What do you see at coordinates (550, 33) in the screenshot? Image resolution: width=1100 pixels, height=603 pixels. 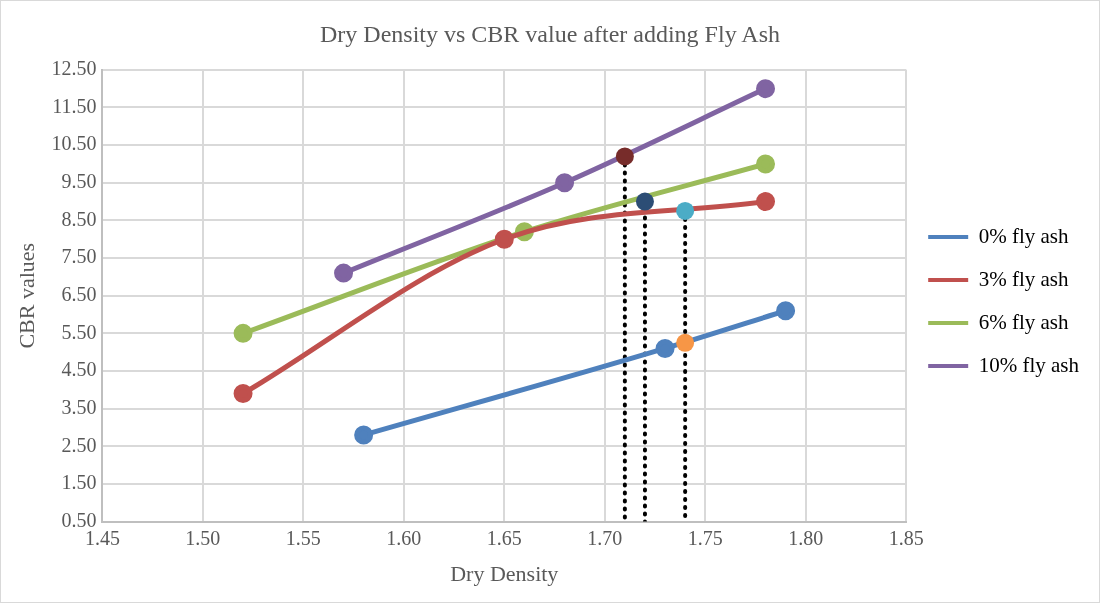 I see `chart-title: Dry Density vs CBR value after adding Fly Ash` at bounding box center [550, 33].